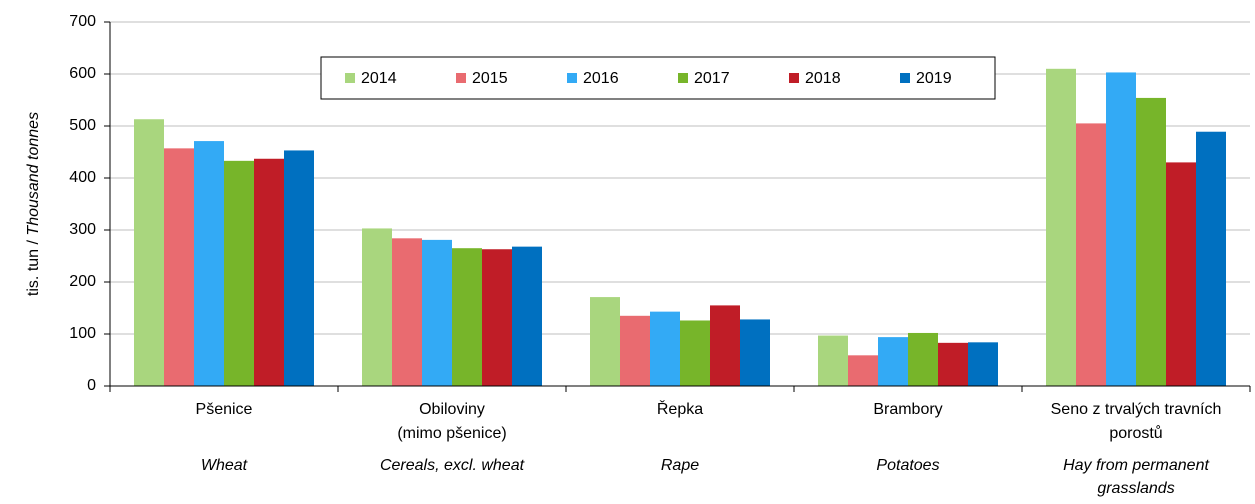  Describe the element at coordinates (907, 465) in the screenshot. I see `x-tick-label-en: Potatoes` at that location.